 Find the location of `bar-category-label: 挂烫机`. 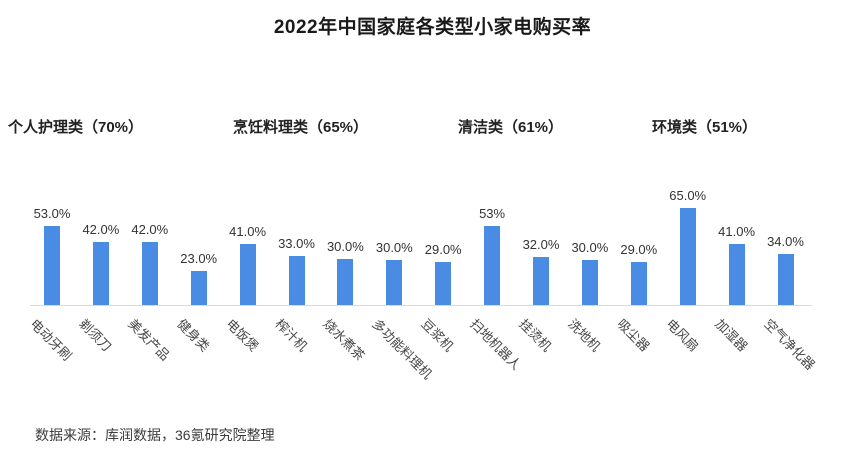

bar-category-label: 挂烫机 is located at coordinates (535, 335).